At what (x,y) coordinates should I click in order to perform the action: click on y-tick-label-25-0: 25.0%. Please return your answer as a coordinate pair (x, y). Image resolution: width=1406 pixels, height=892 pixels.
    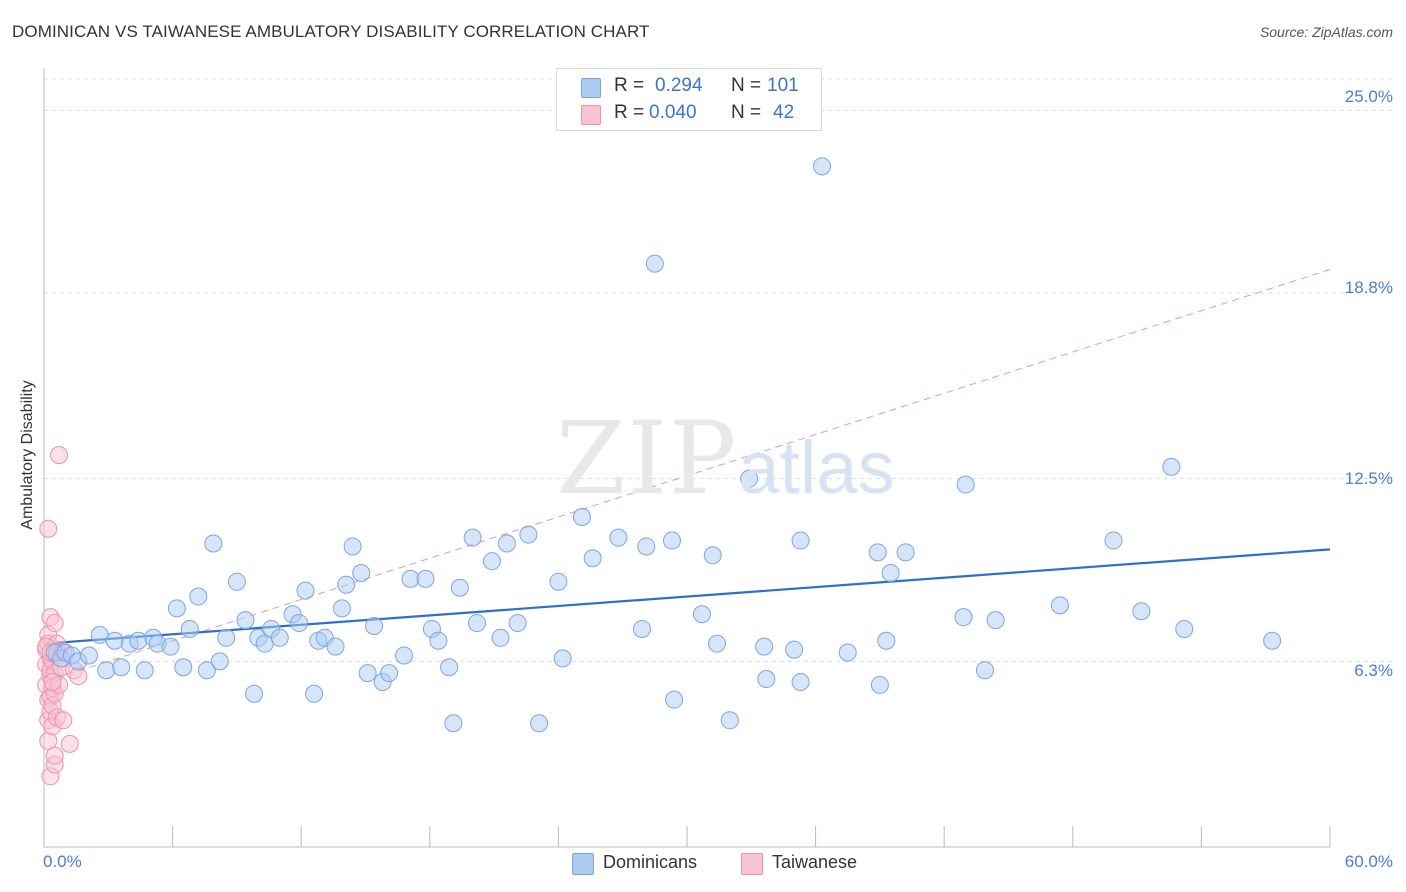
    Looking at the image, I should click on (1368, 96).